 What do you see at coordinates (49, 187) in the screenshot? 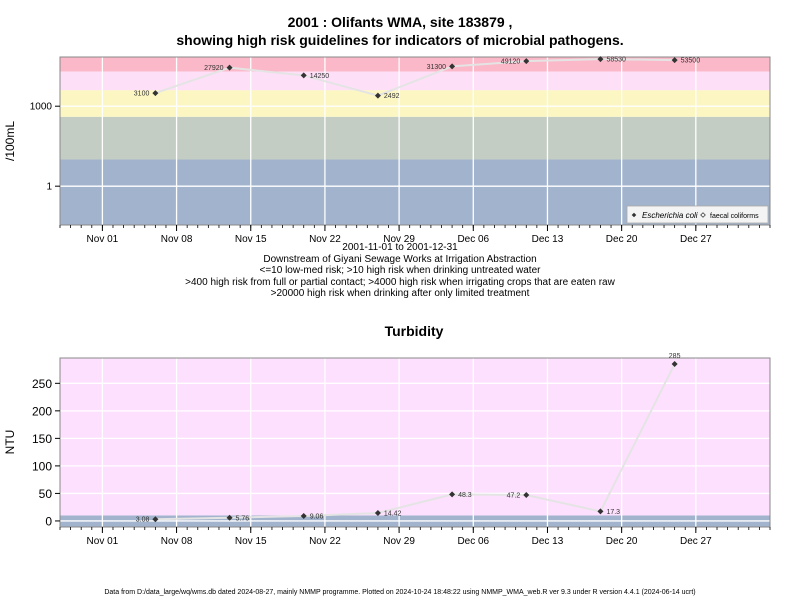
I see `y-tick-label: 1` at bounding box center [49, 187].